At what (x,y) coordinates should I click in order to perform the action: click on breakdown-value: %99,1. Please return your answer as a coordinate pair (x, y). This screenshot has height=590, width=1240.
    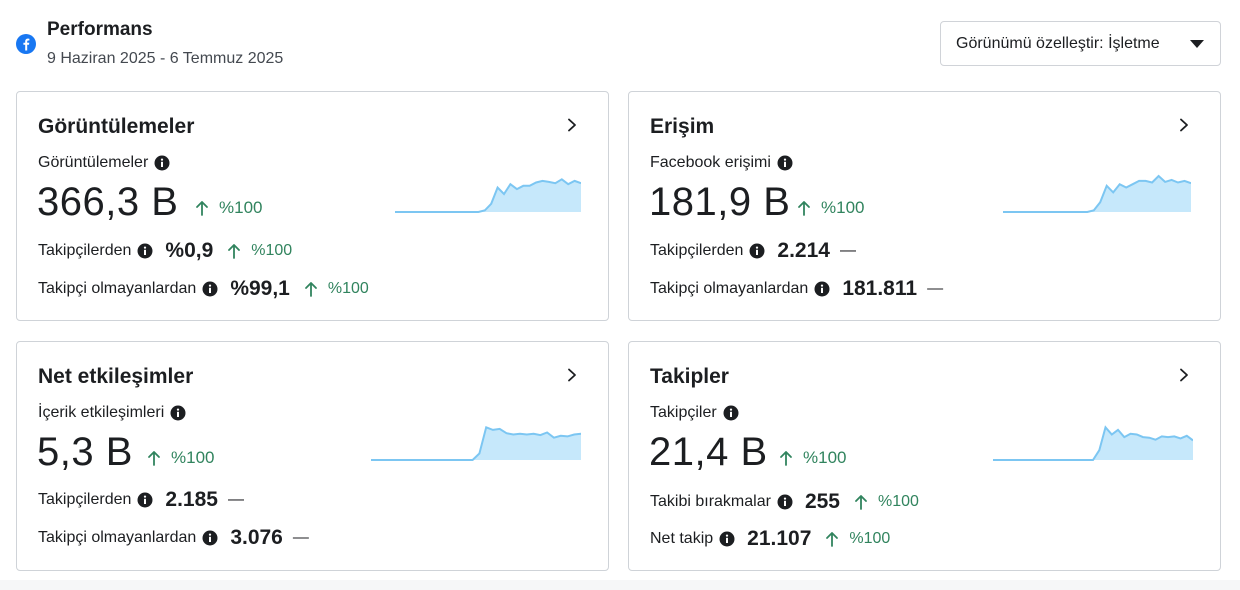
    Looking at the image, I should click on (260, 288).